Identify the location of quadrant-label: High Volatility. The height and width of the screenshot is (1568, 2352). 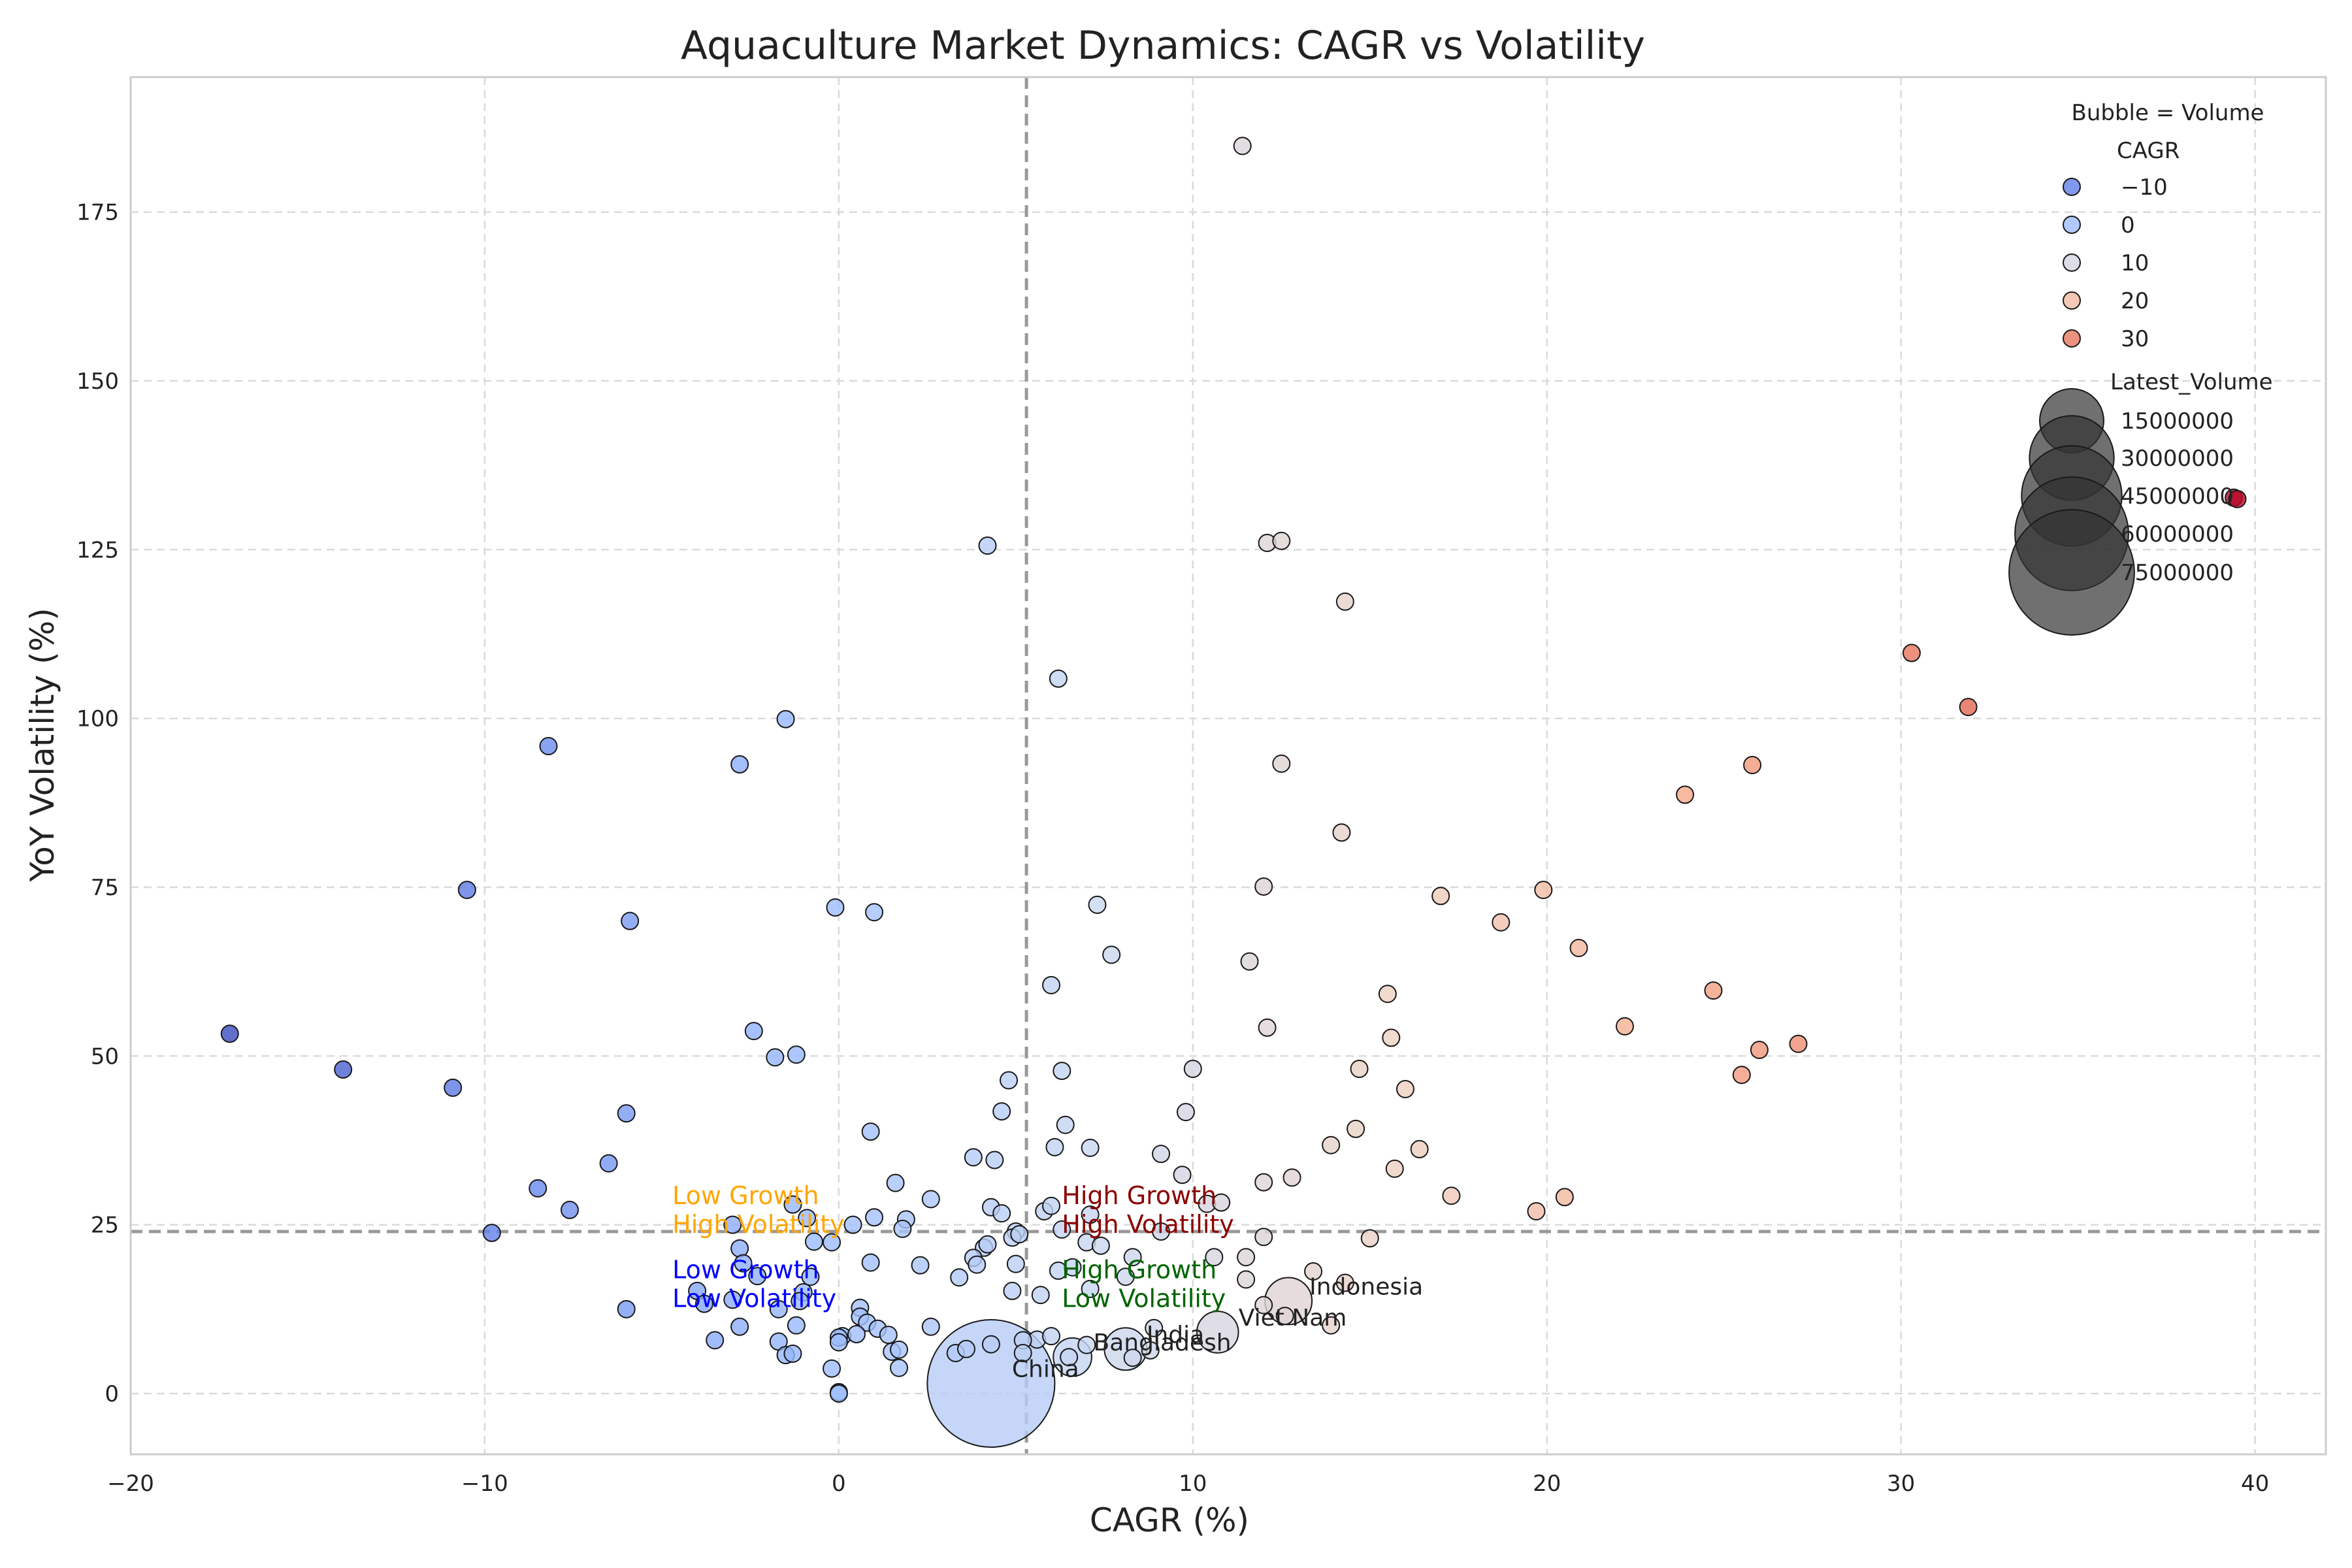
(758, 1224).